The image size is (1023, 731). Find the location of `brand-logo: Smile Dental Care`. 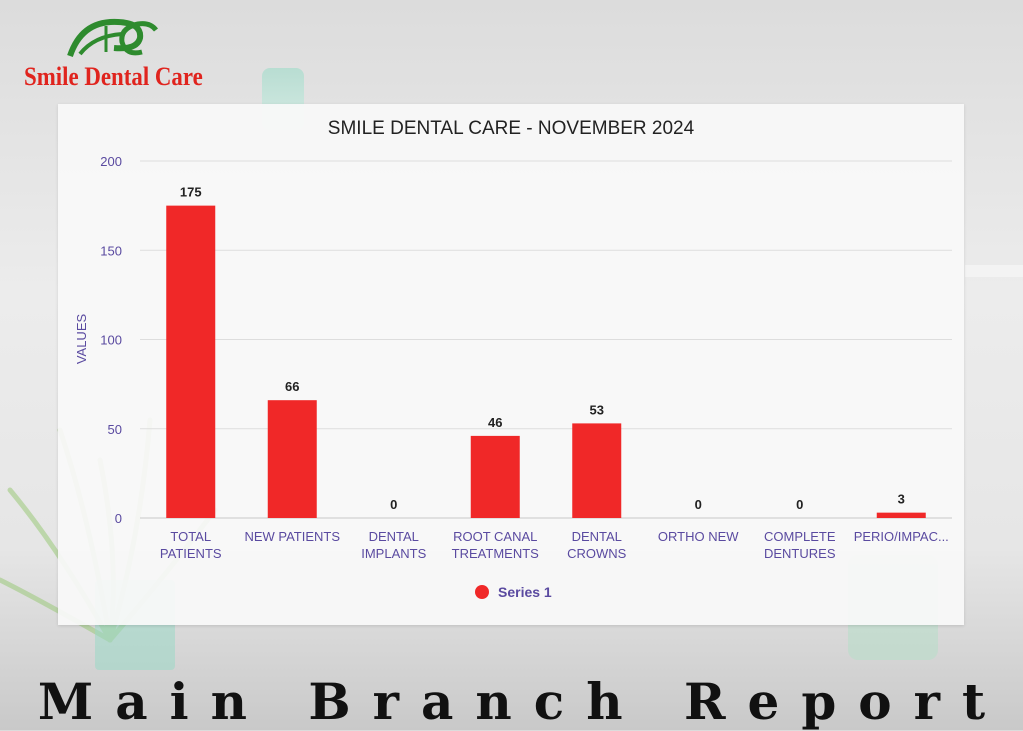

brand-logo: Smile Dental Care is located at coordinates (117, 52).